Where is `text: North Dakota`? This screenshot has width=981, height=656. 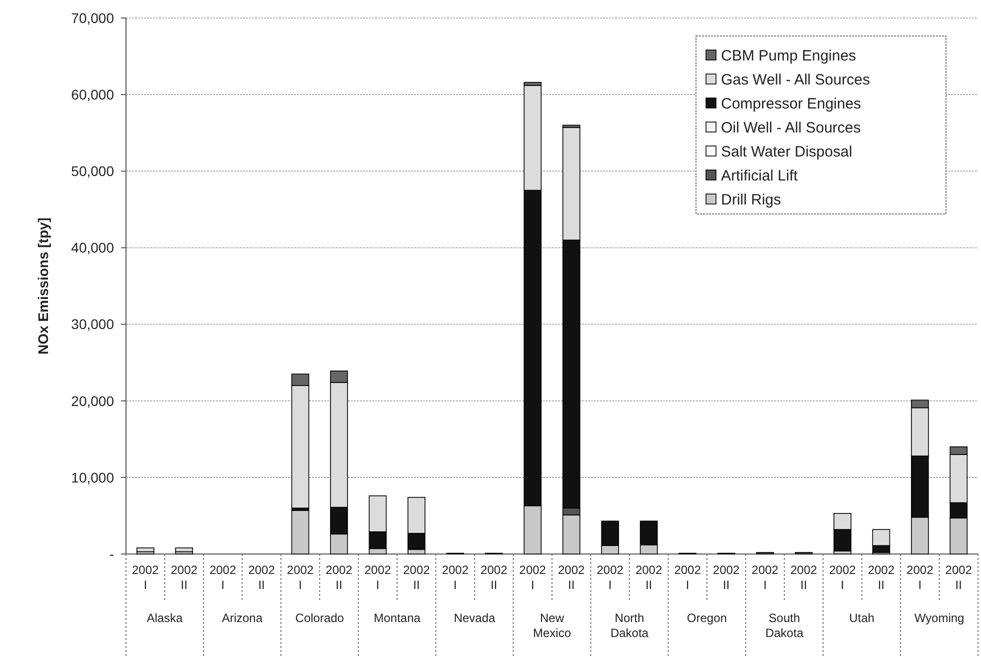 text: North Dakota is located at coordinates (629, 625).